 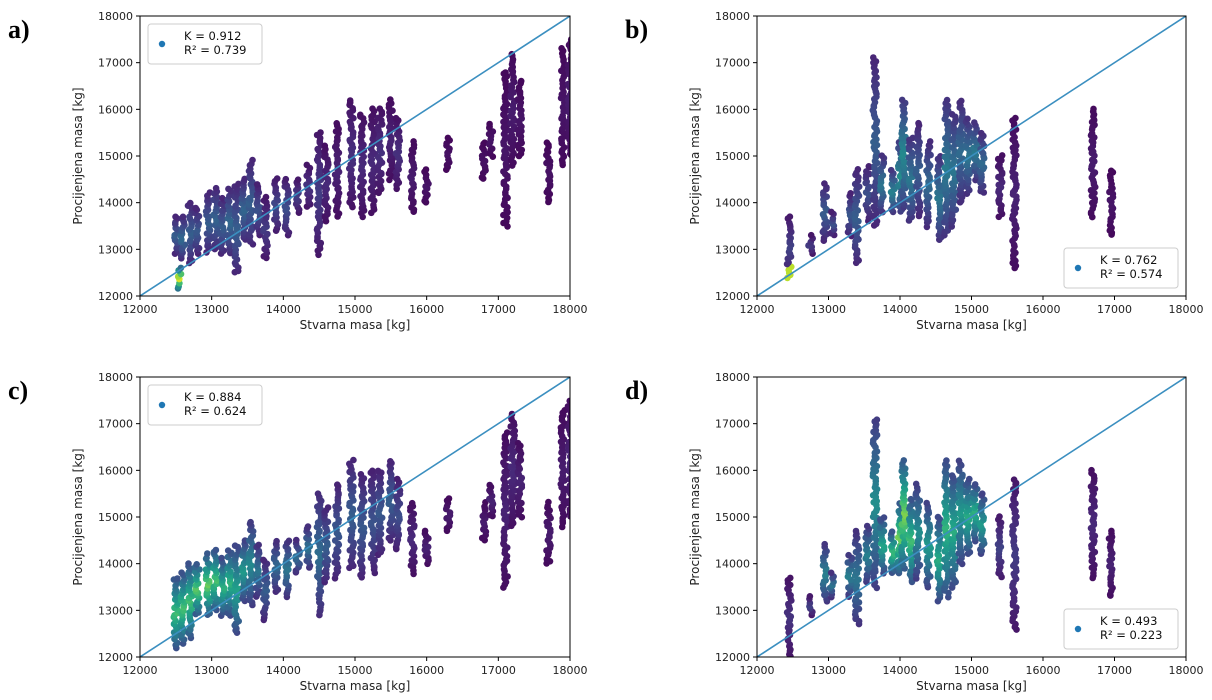 What do you see at coordinates (355, 670) in the screenshot?
I see `x-tick-label: 15000` at bounding box center [355, 670].